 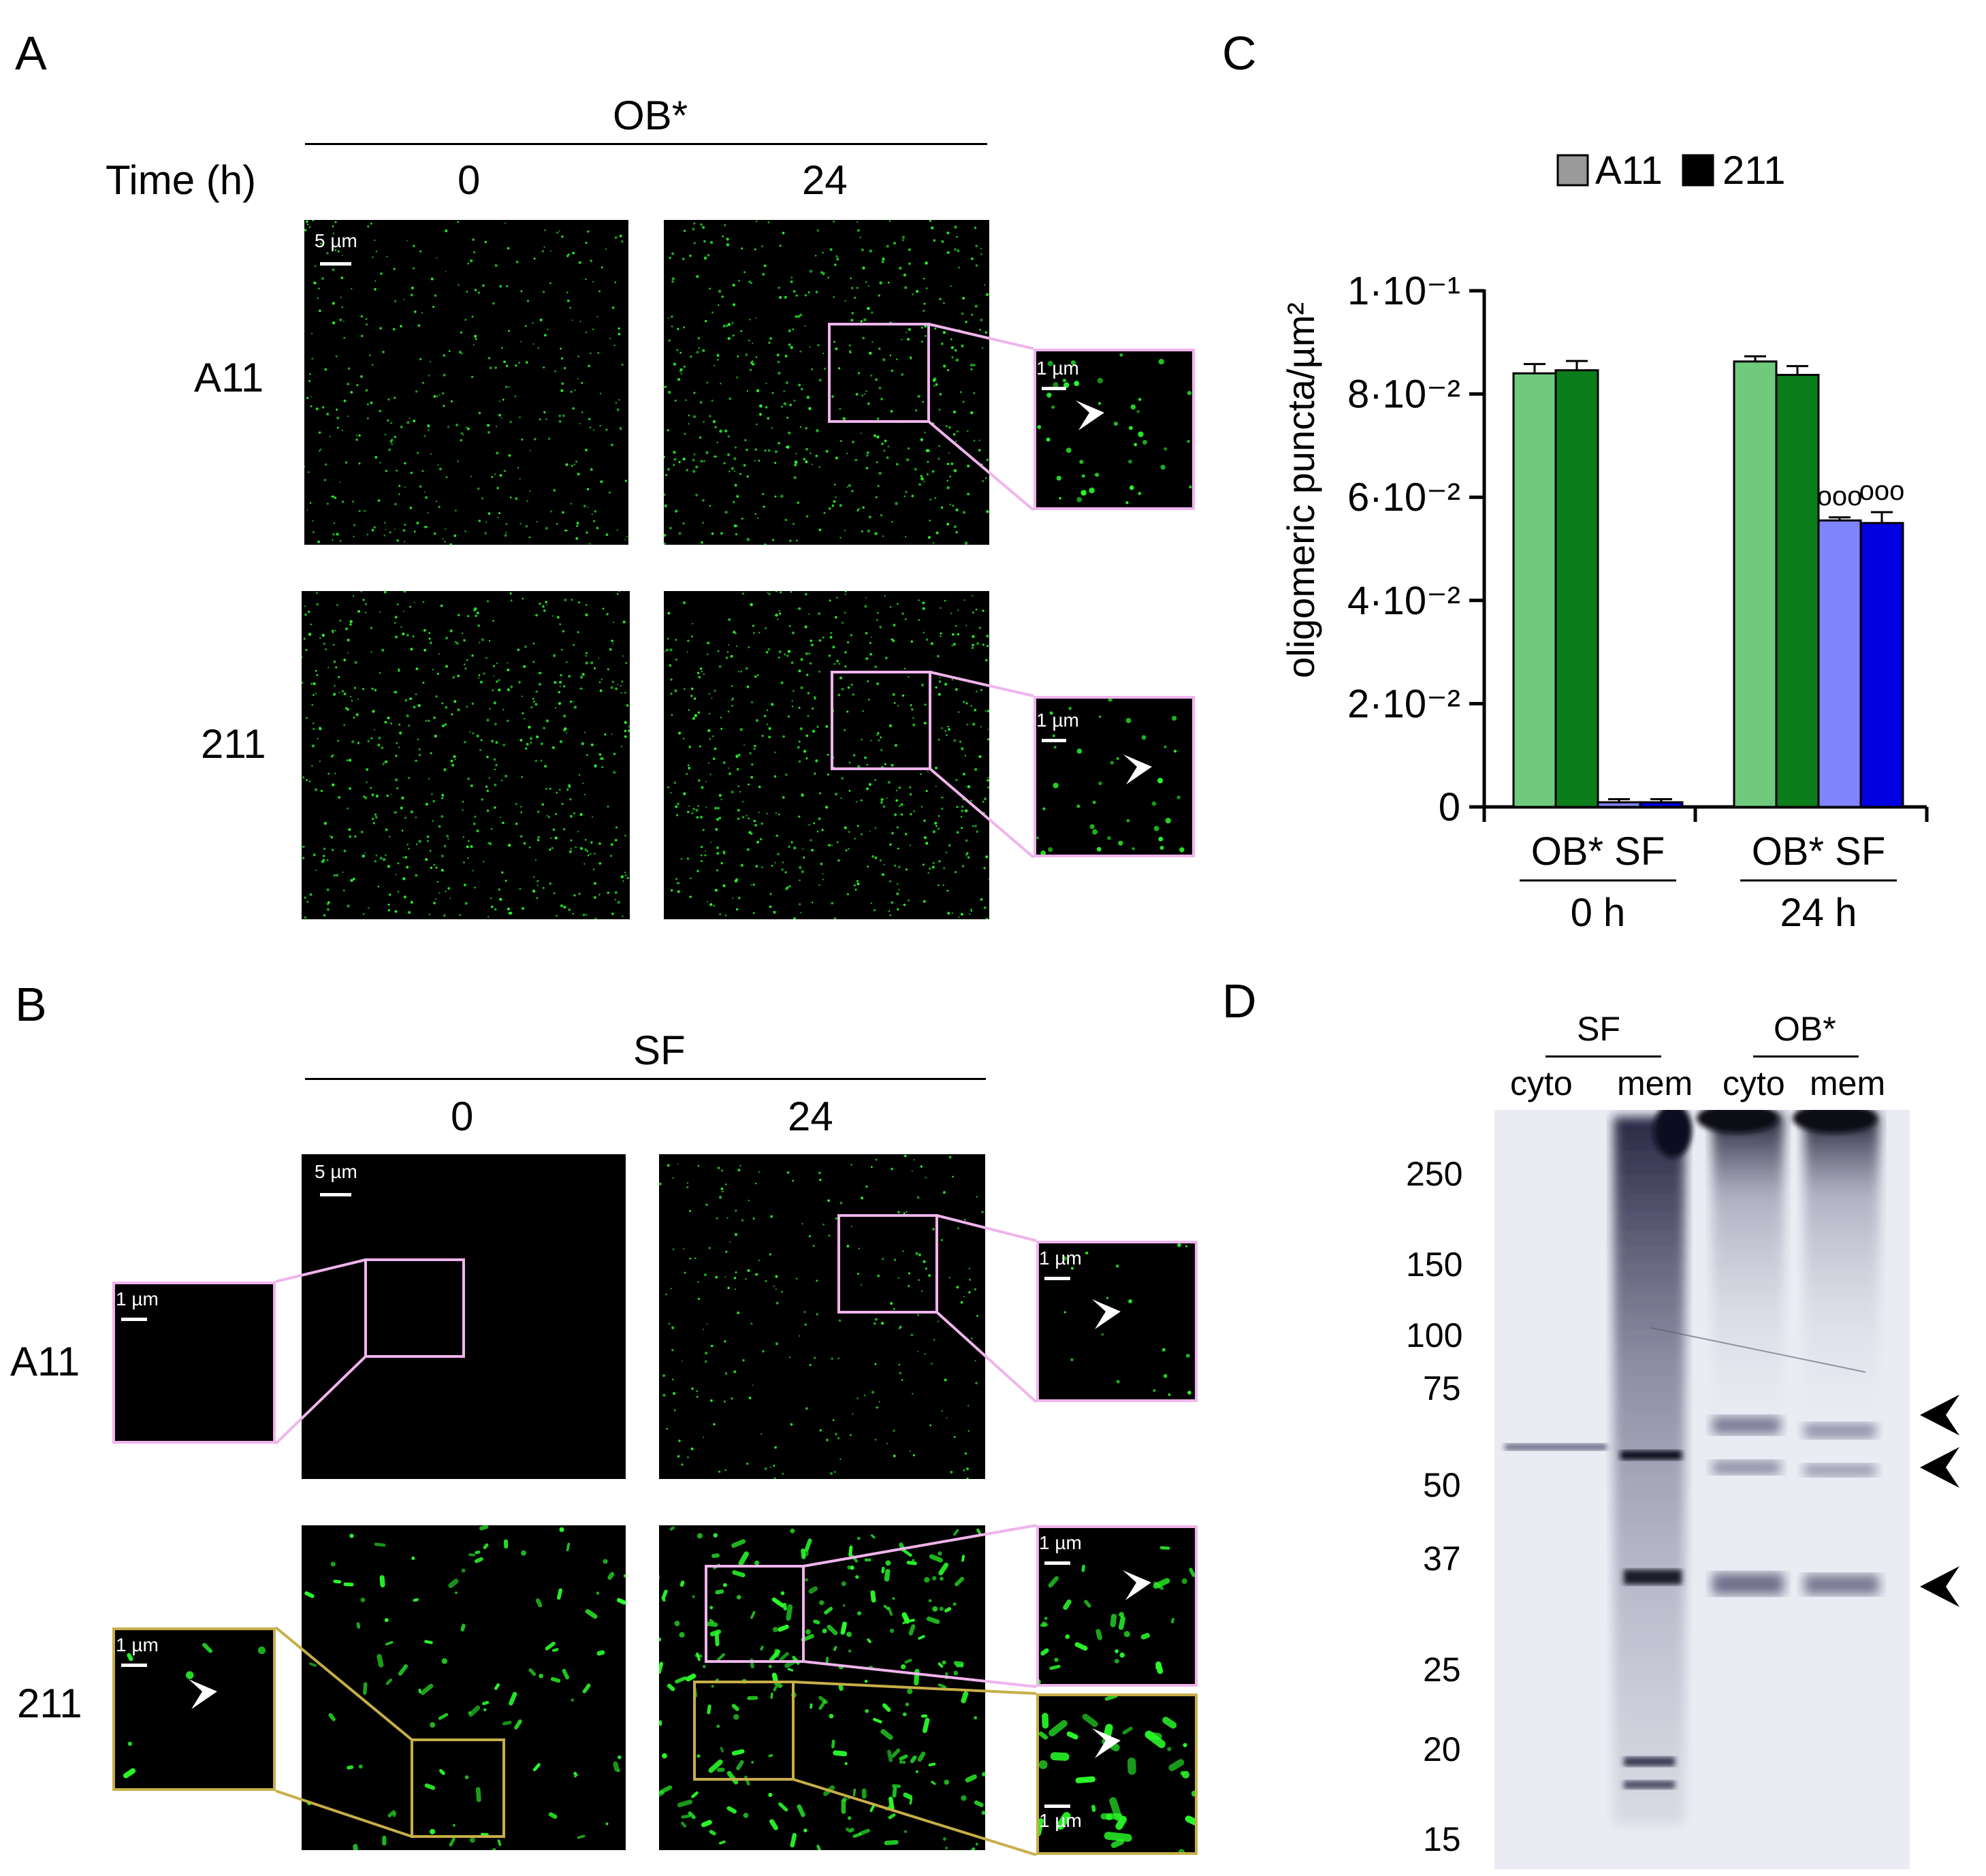 I want to click on inset-a11-sf-24h, so click(x=1117, y=1321).